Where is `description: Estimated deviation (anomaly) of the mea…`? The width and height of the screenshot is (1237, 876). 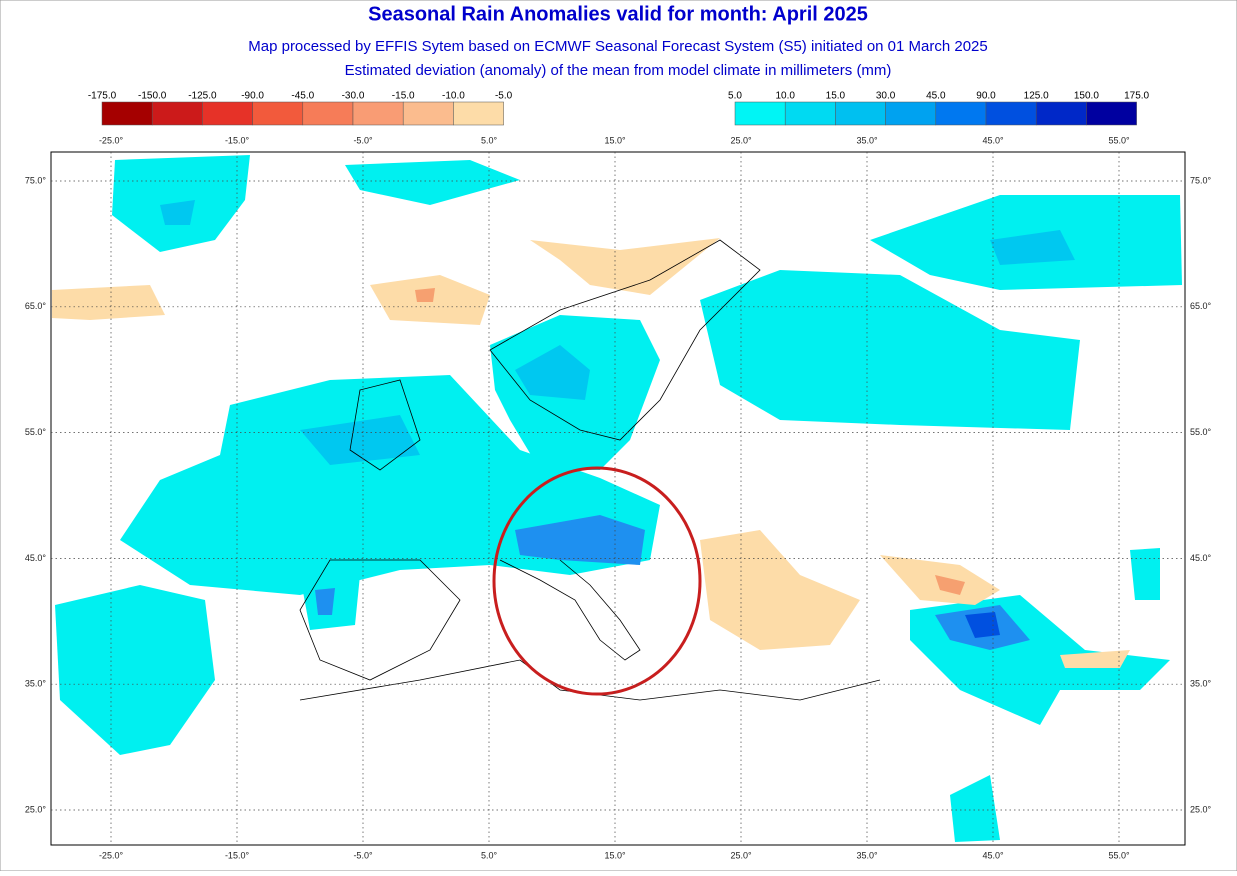 description: Estimated deviation (anomaly) of the mea… is located at coordinates (618, 70).